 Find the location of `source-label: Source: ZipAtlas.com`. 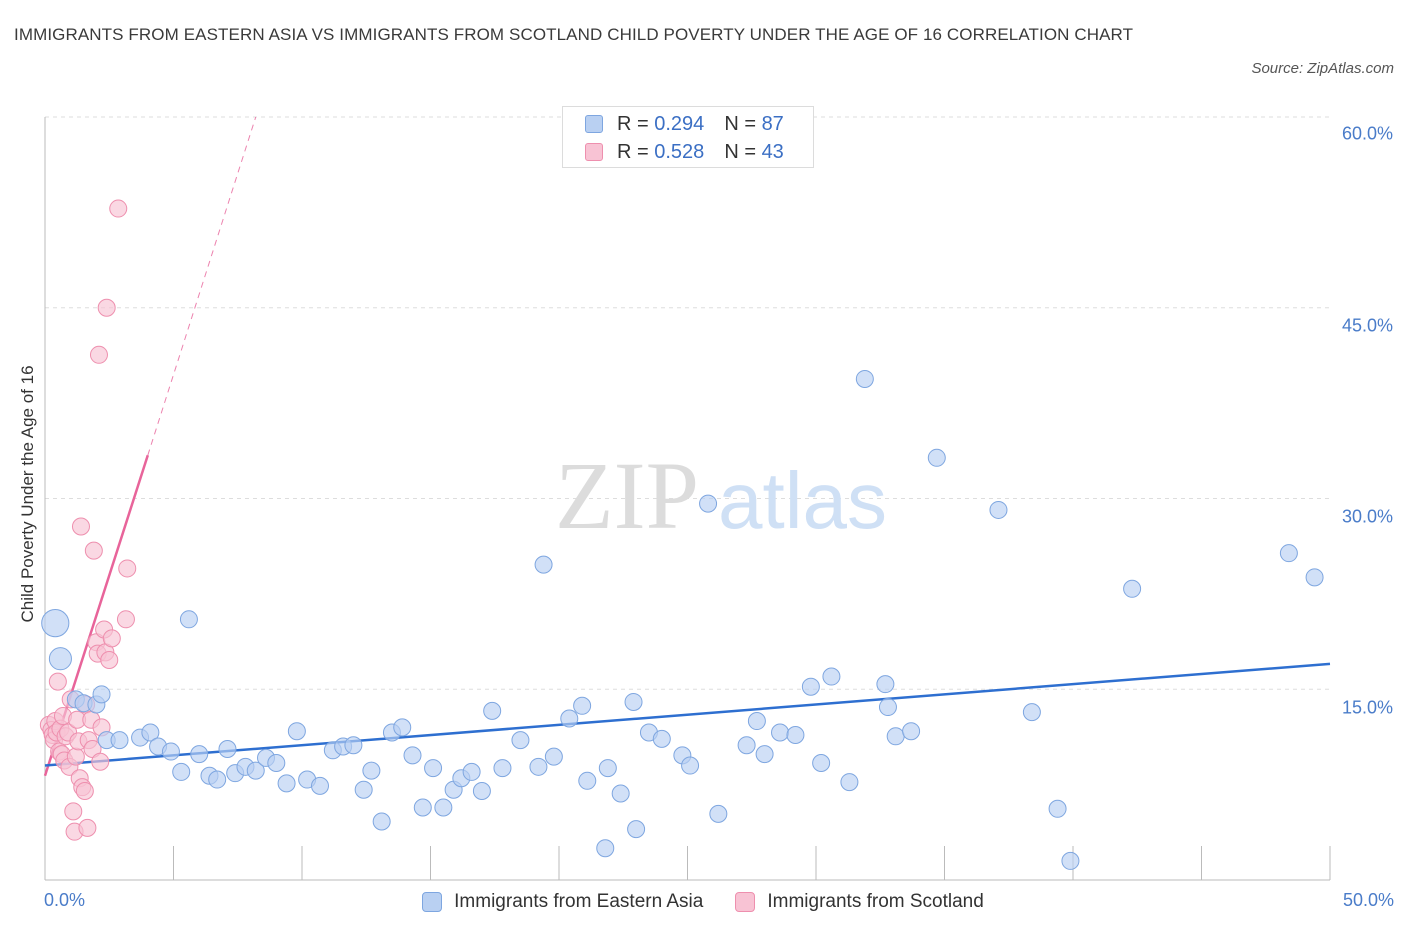

source-label: Source: ZipAtlas.com is located at coordinates (1322, 68).